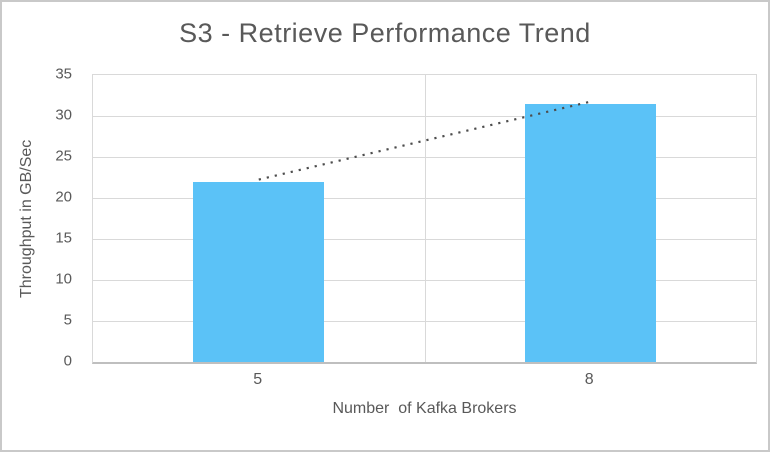 Image resolution: width=770 pixels, height=452 pixels. Describe the element at coordinates (63, 156) in the screenshot. I see `y-tick-label: 25` at that location.